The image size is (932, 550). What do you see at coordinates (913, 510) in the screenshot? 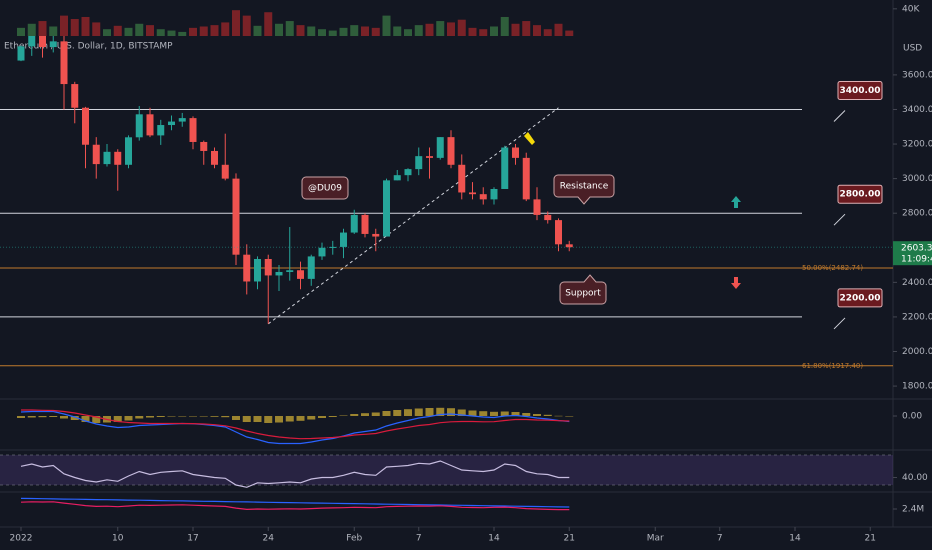
I see `y-tick-label: 2.4M` at bounding box center [913, 510].